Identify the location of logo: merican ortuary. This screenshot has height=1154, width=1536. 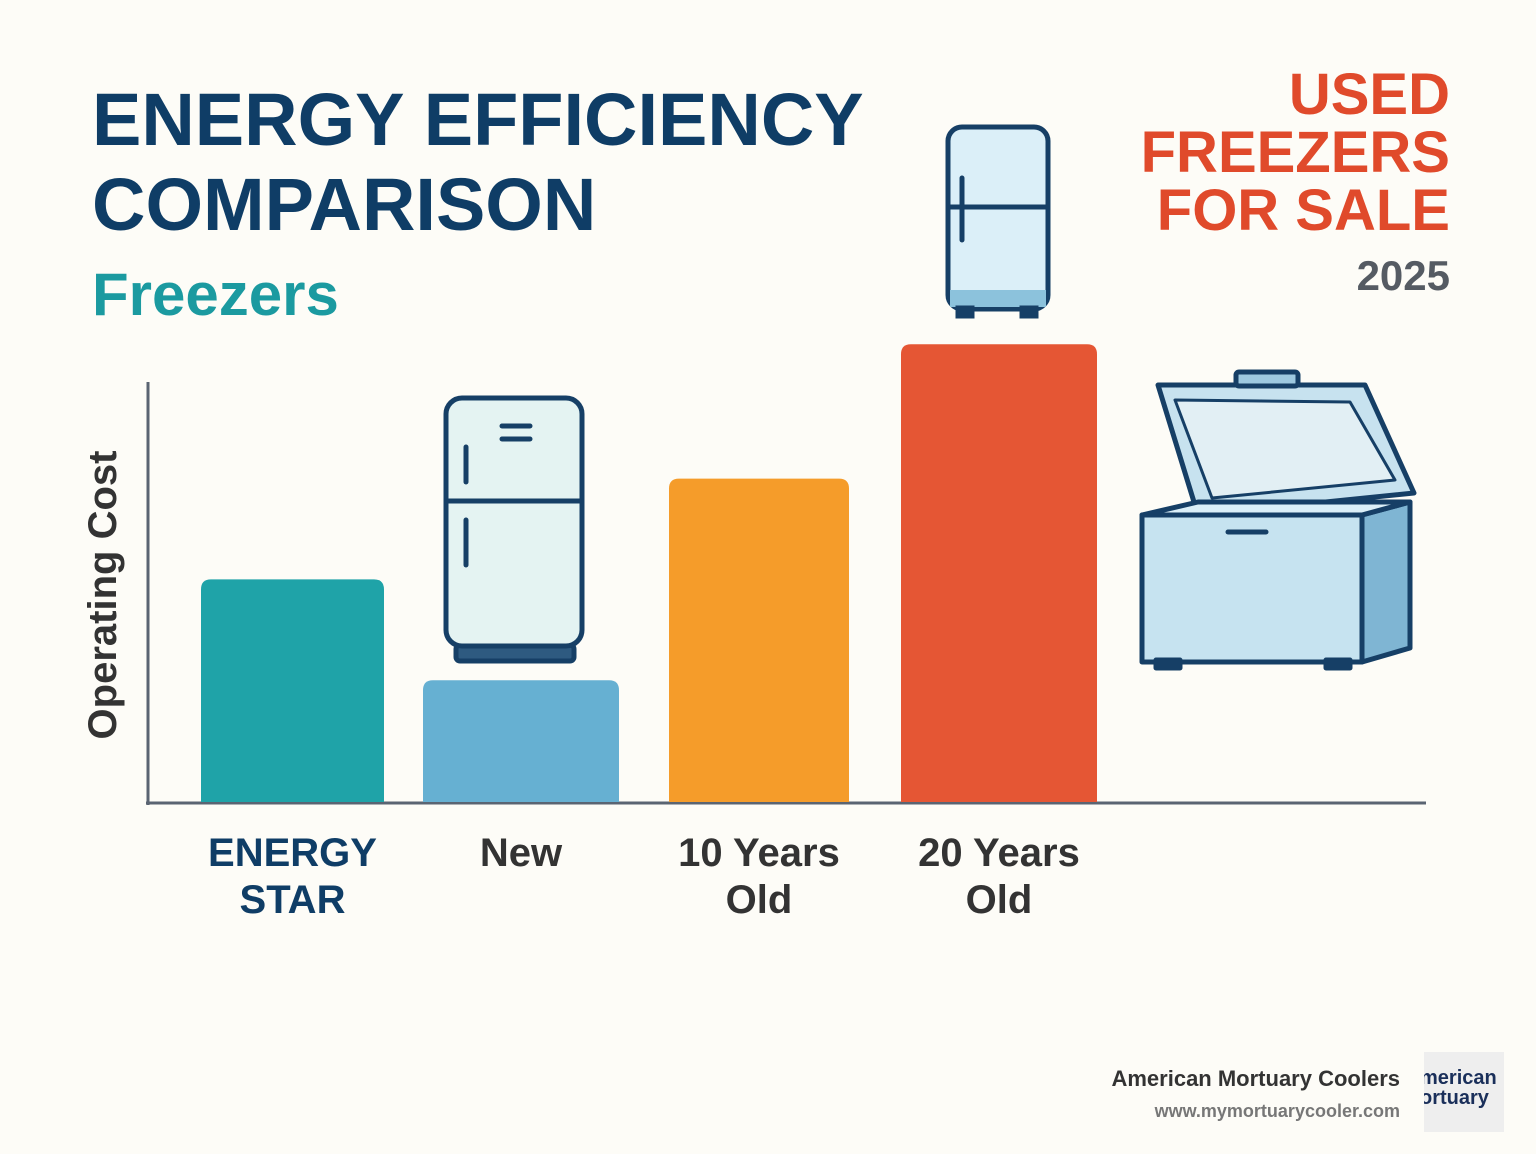
(1462, 1092).